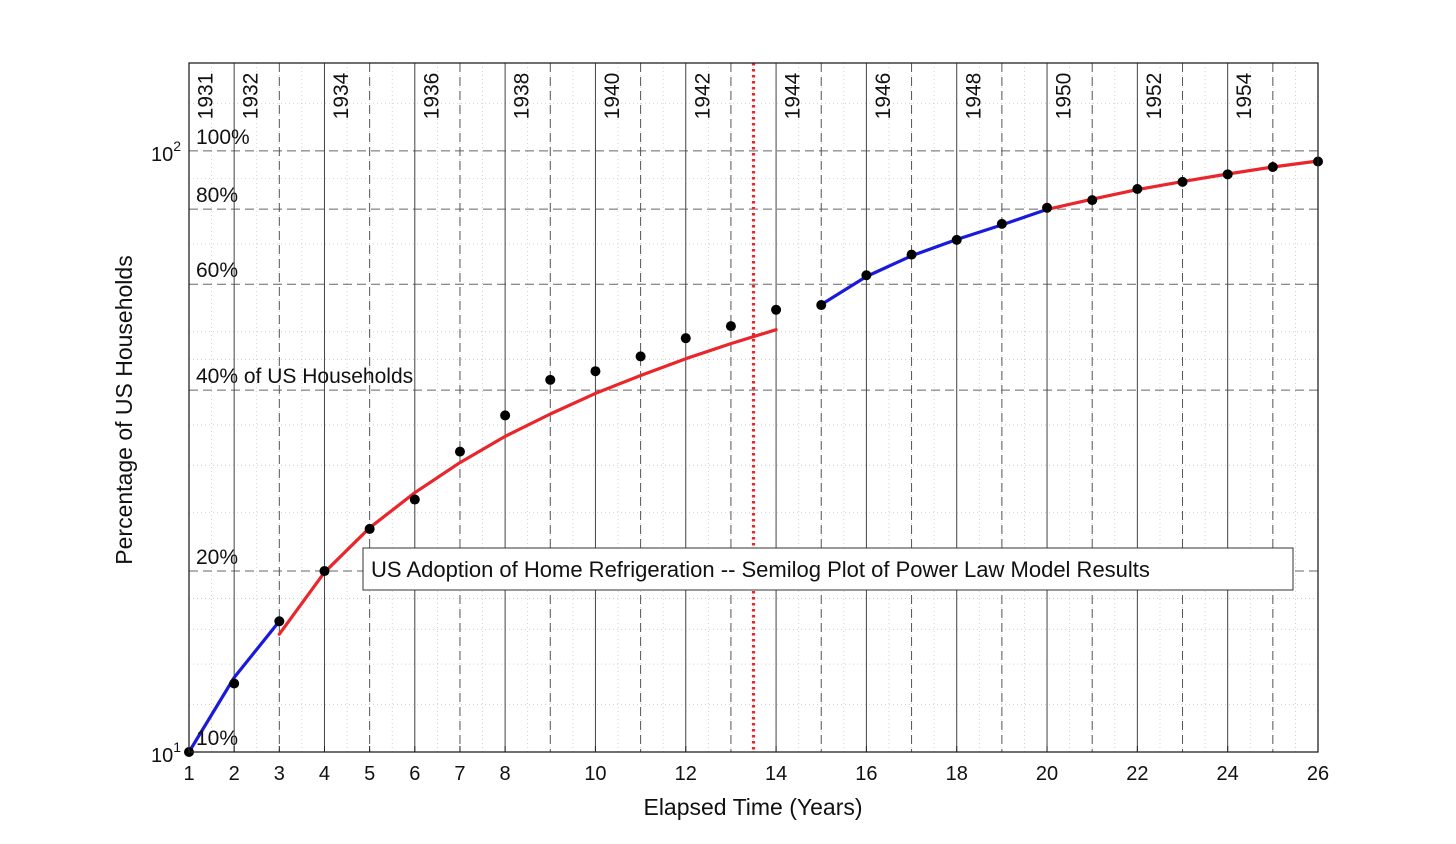 This screenshot has height=844, width=1456. Describe the element at coordinates (217, 557) in the screenshot. I see `percent-label: 20%` at that location.